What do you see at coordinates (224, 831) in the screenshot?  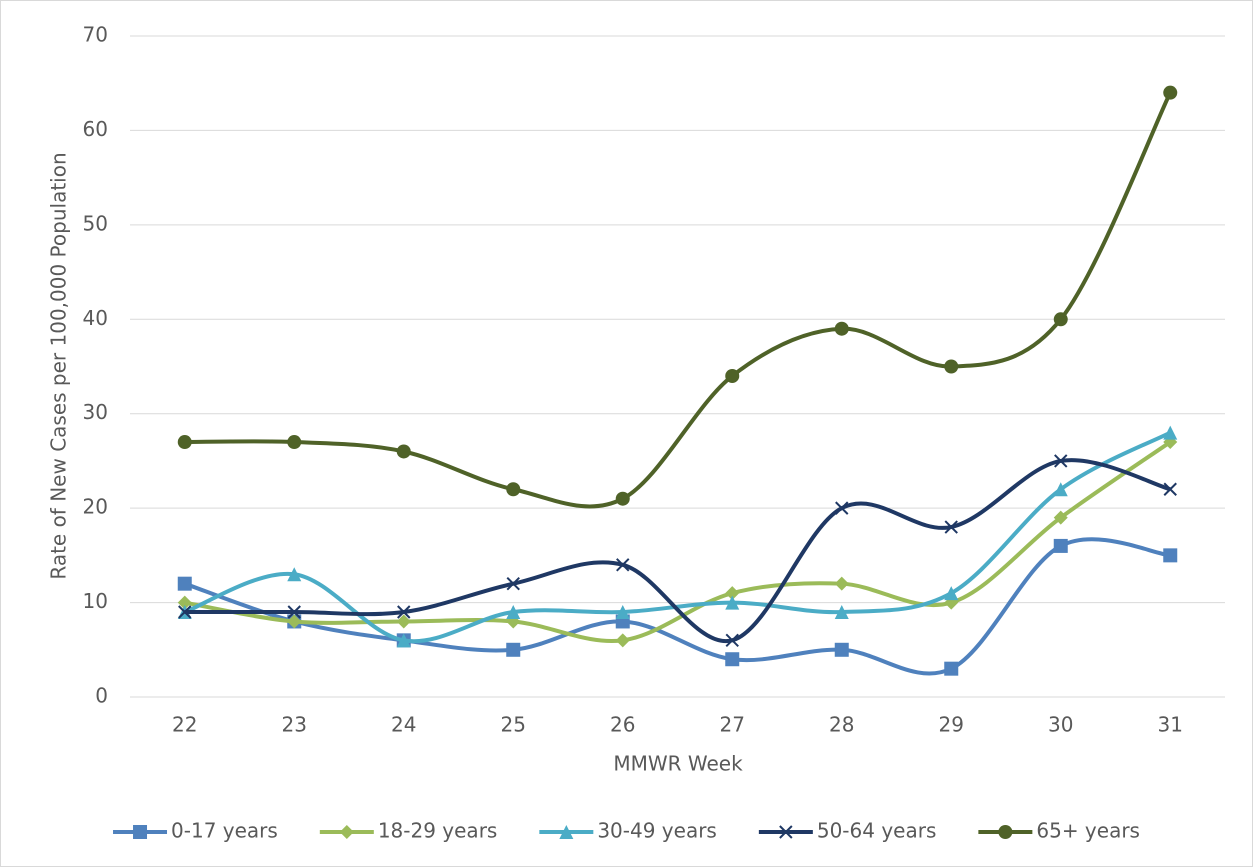 I see `legend-label: 0-17 years` at bounding box center [224, 831].